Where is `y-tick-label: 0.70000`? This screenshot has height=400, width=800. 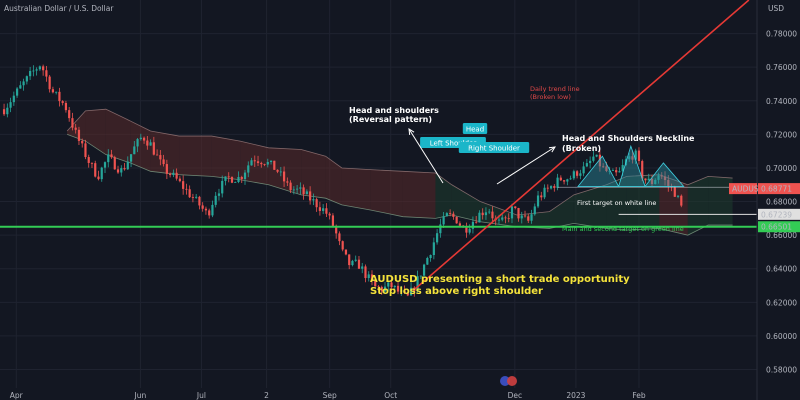
y-tick-label: 0.70000 is located at coordinates (781, 168).